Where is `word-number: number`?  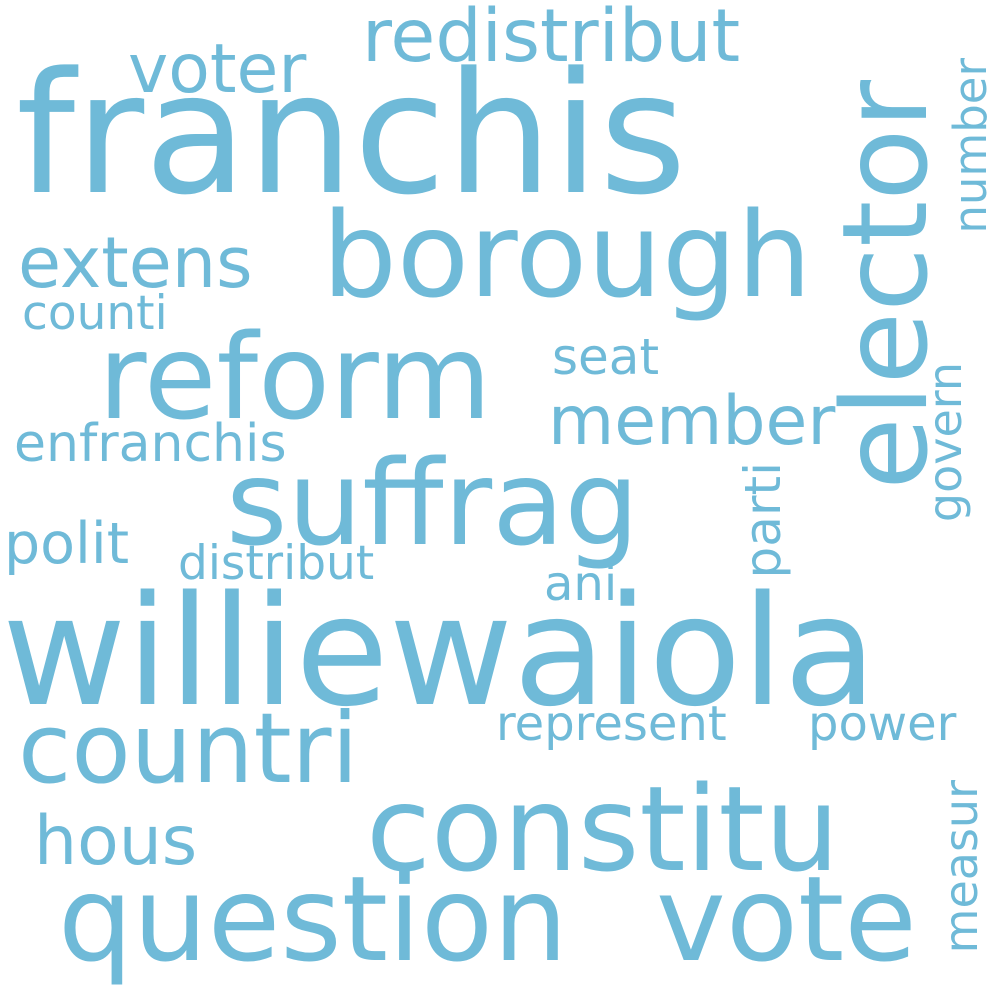
word-number: number is located at coordinates (970, 146).